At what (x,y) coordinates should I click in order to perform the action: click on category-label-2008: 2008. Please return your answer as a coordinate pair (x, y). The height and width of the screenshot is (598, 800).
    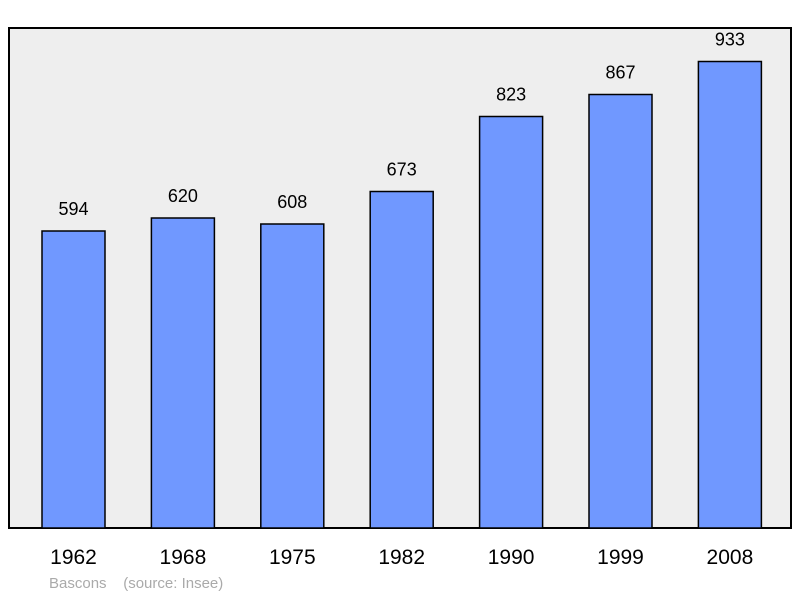
    Looking at the image, I should click on (730, 557).